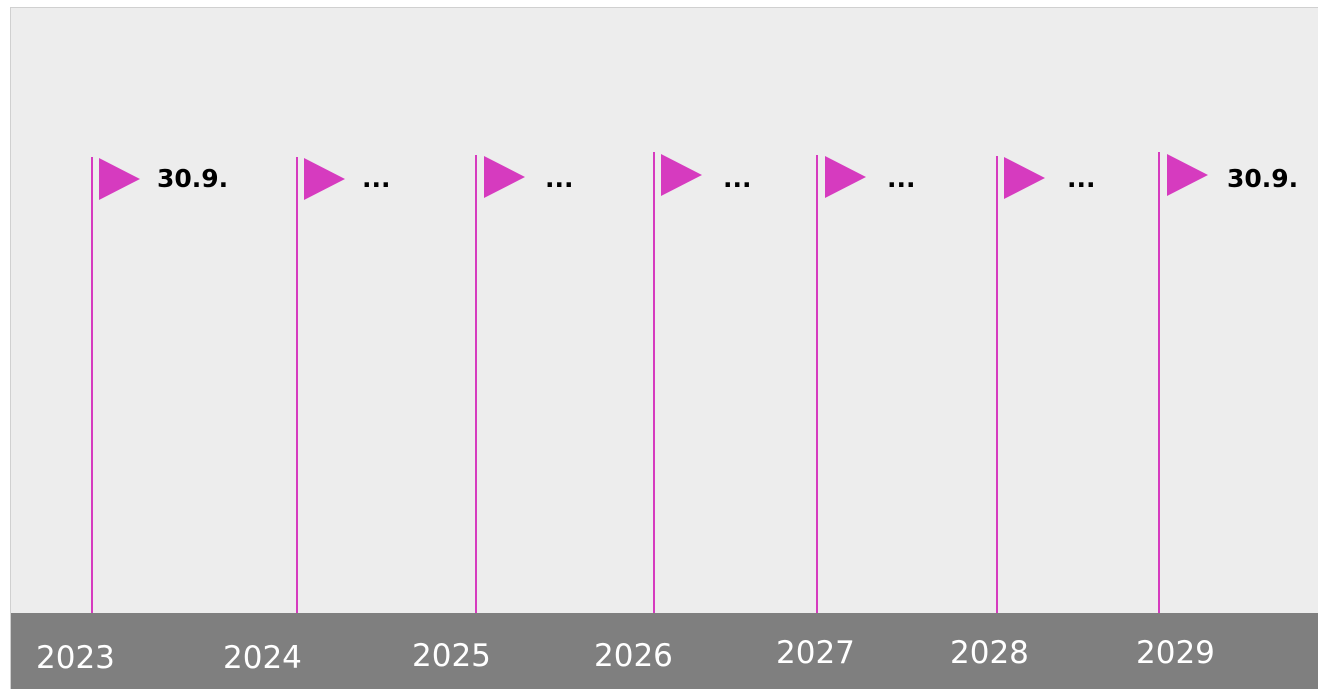 The image size is (1318, 689). Describe the element at coordinates (262, 658) in the screenshot. I see `year-label: 2024` at that location.